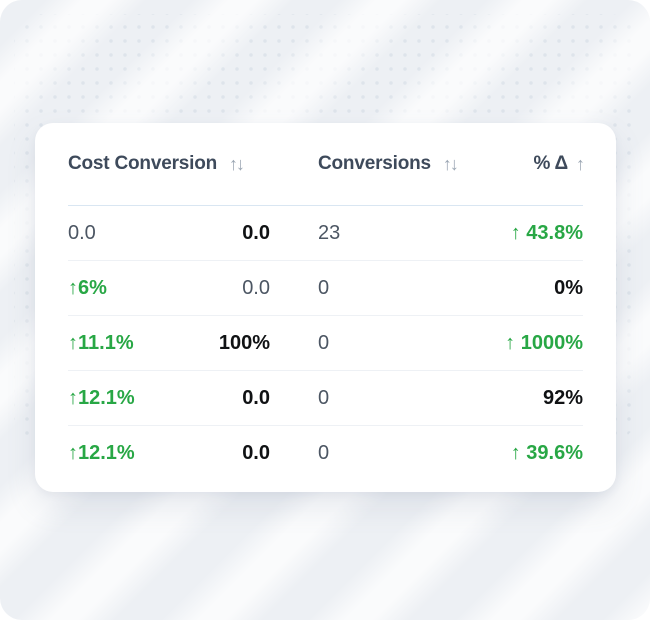  What do you see at coordinates (580, 163) in the screenshot?
I see `sort-up-icon: ↑` at bounding box center [580, 163].